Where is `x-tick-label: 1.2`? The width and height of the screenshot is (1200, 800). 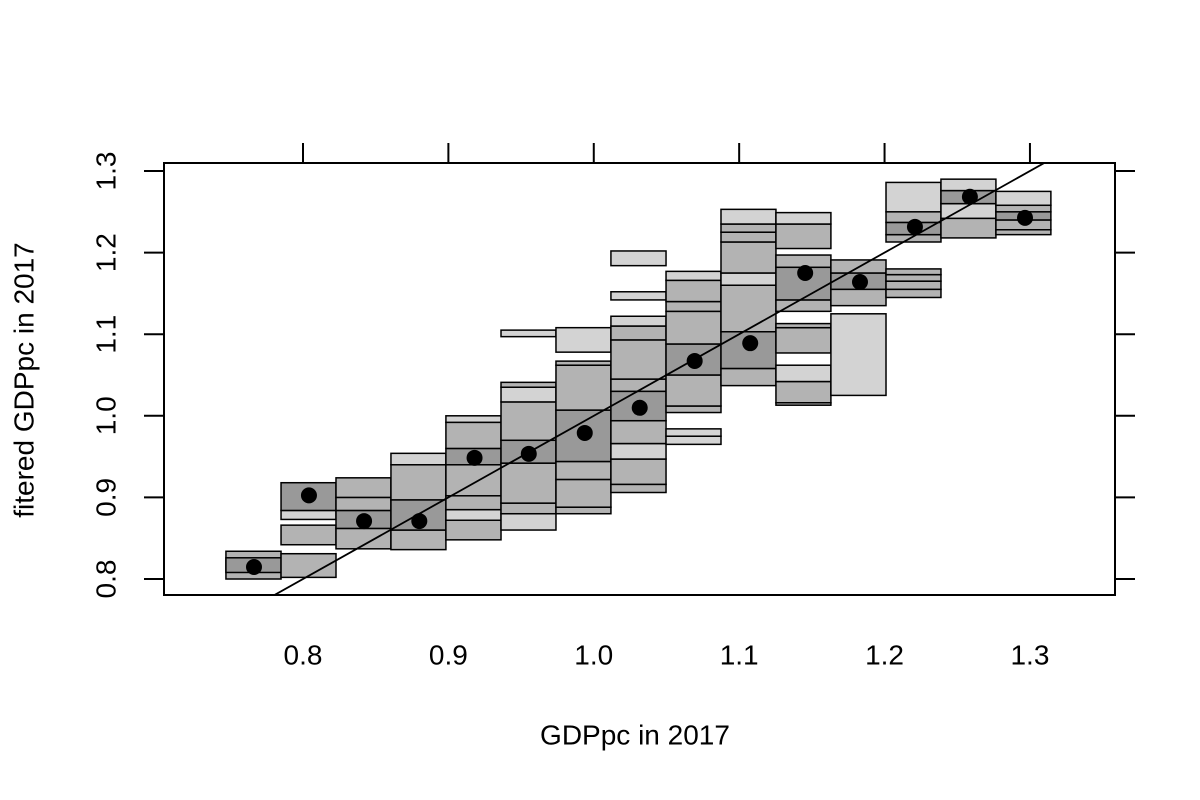
x-tick-label: 1.2 is located at coordinates (884, 654).